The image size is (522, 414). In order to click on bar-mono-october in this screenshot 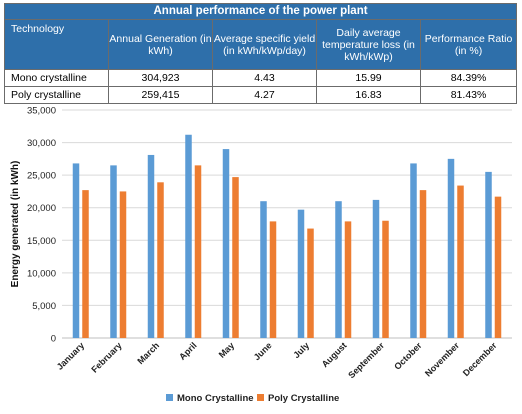, I will do `click(413, 250)`.